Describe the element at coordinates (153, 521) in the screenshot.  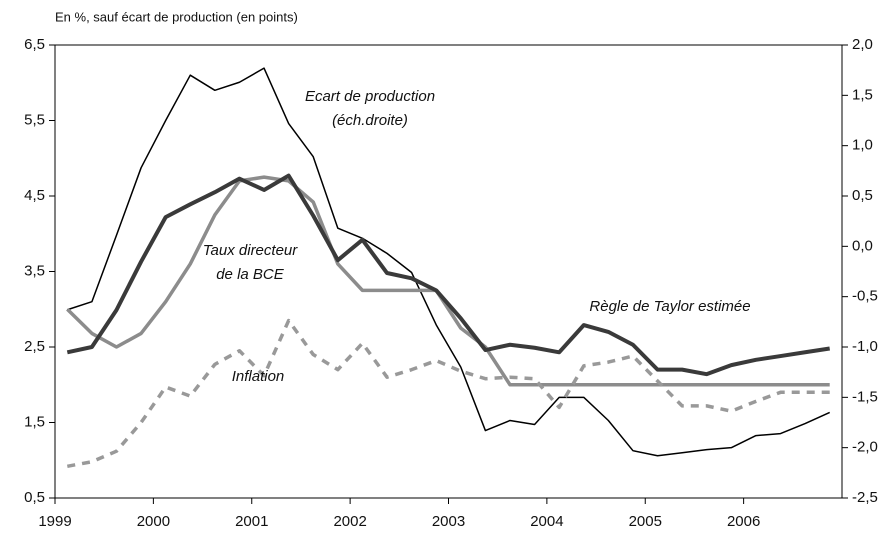
I see `x-tick-label: 2000` at that location.